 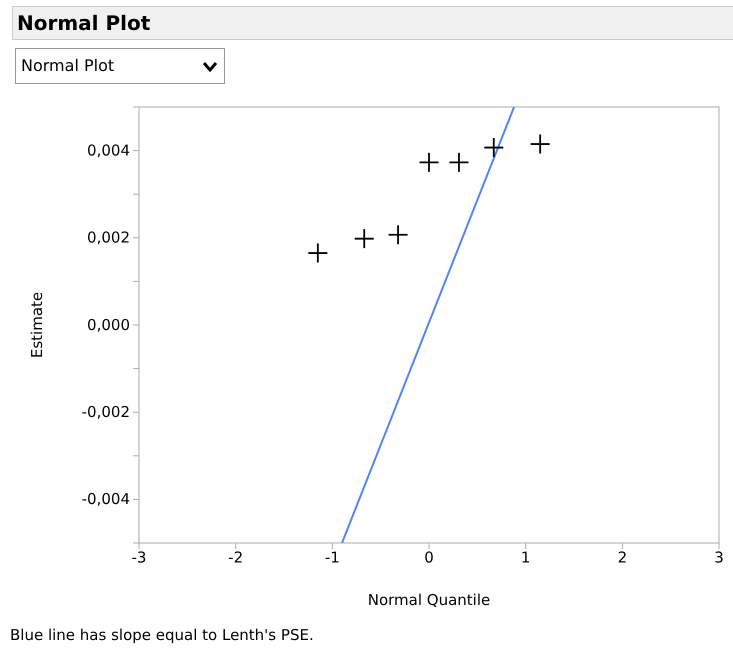 I want to click on x-tick-label: -3, so click(x=139, y=557).